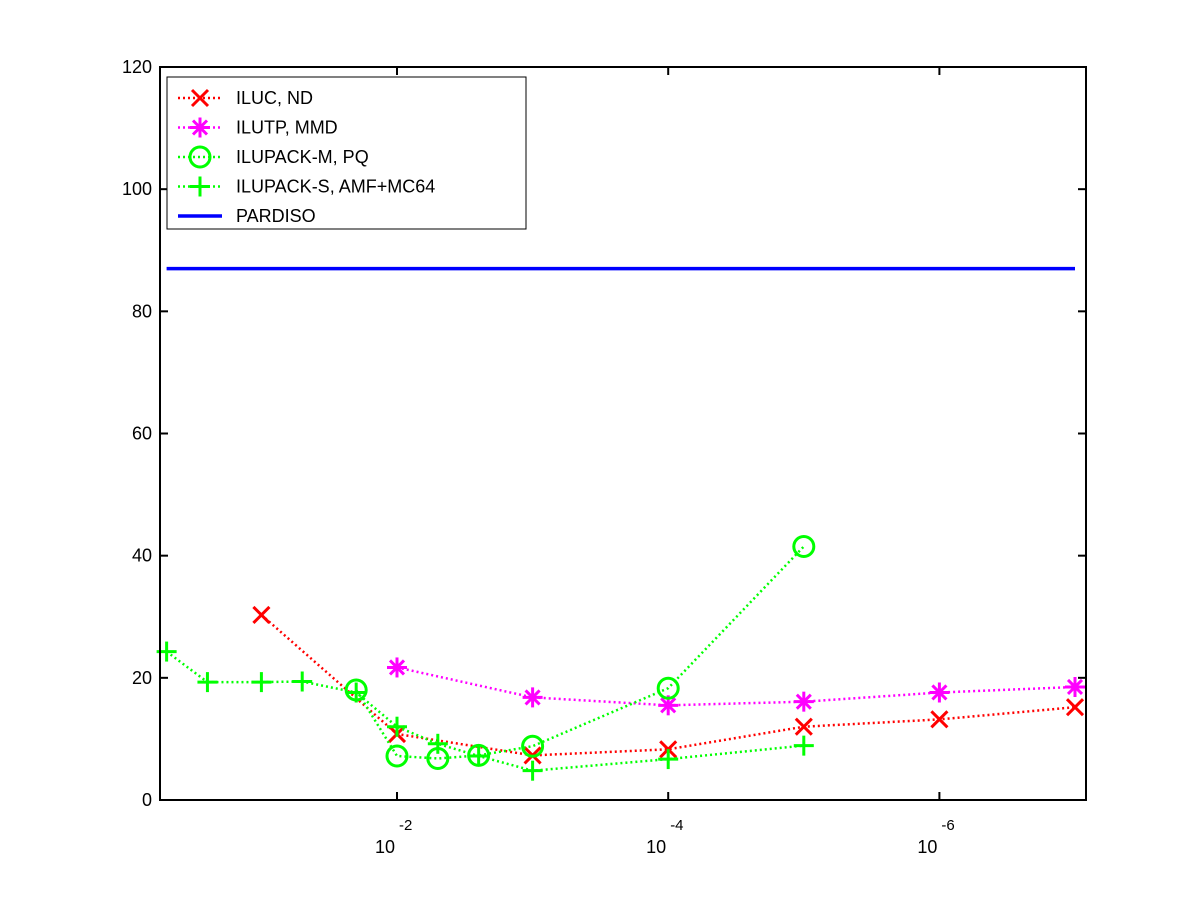 This screenshot has width=1200, height=900. What do you see at coordinates (142, 678) in the screenshot?
I see `y-tick-label: 20` at bounding box center [142, 678].